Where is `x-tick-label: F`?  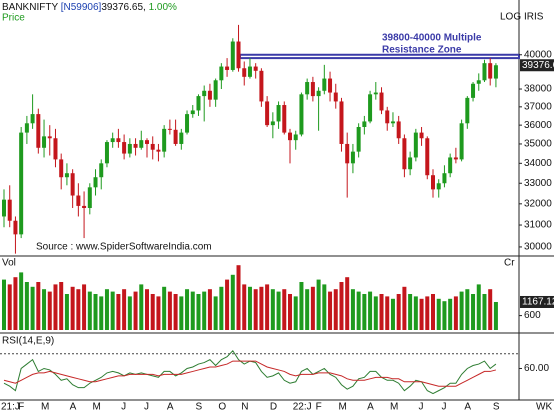
x-tick-label: F is located at coordinates (319, 407).